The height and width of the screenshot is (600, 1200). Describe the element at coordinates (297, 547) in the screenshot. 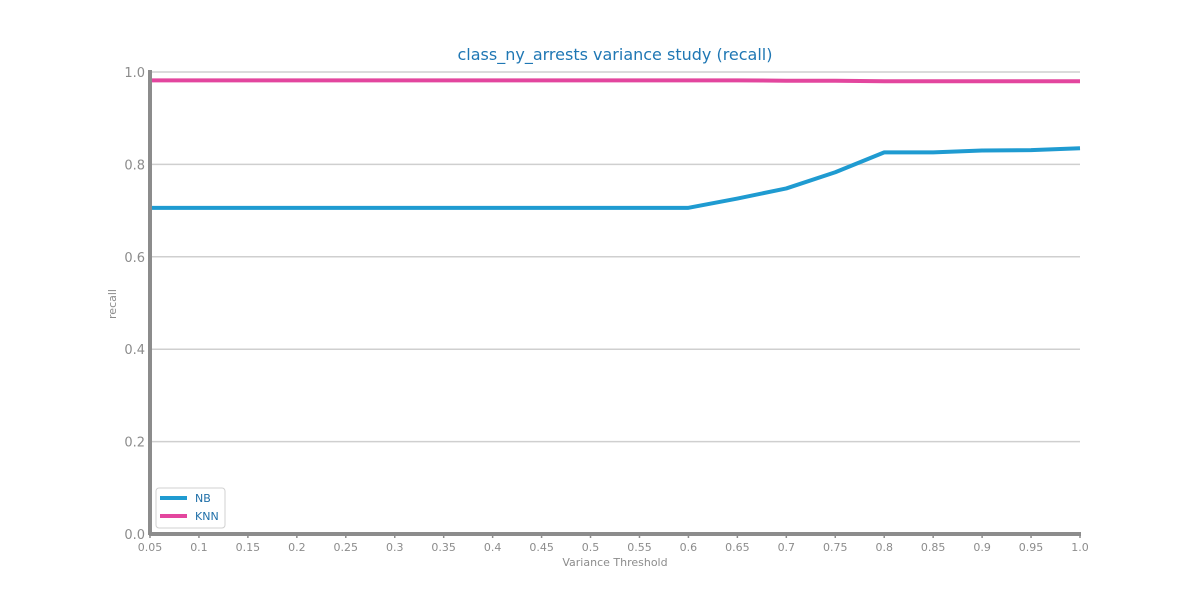

I see `x-tick-label: 0.2` at that location.